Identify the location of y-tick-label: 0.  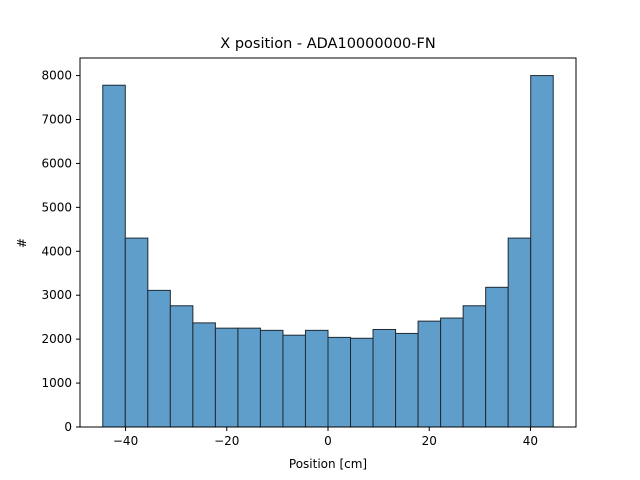
(68, 427).